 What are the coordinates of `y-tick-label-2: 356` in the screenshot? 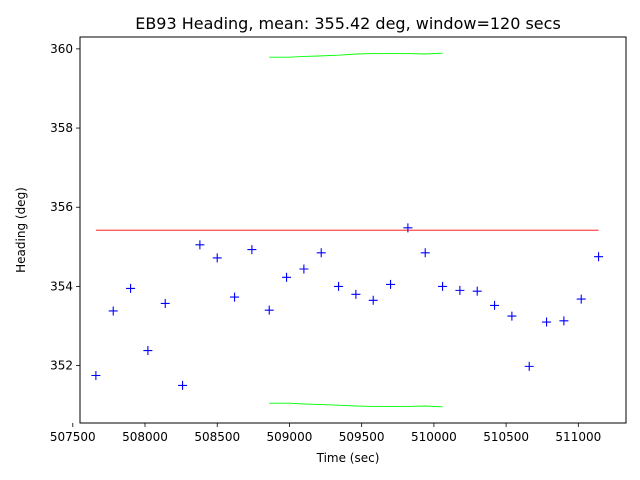 It's located at (61, 207).